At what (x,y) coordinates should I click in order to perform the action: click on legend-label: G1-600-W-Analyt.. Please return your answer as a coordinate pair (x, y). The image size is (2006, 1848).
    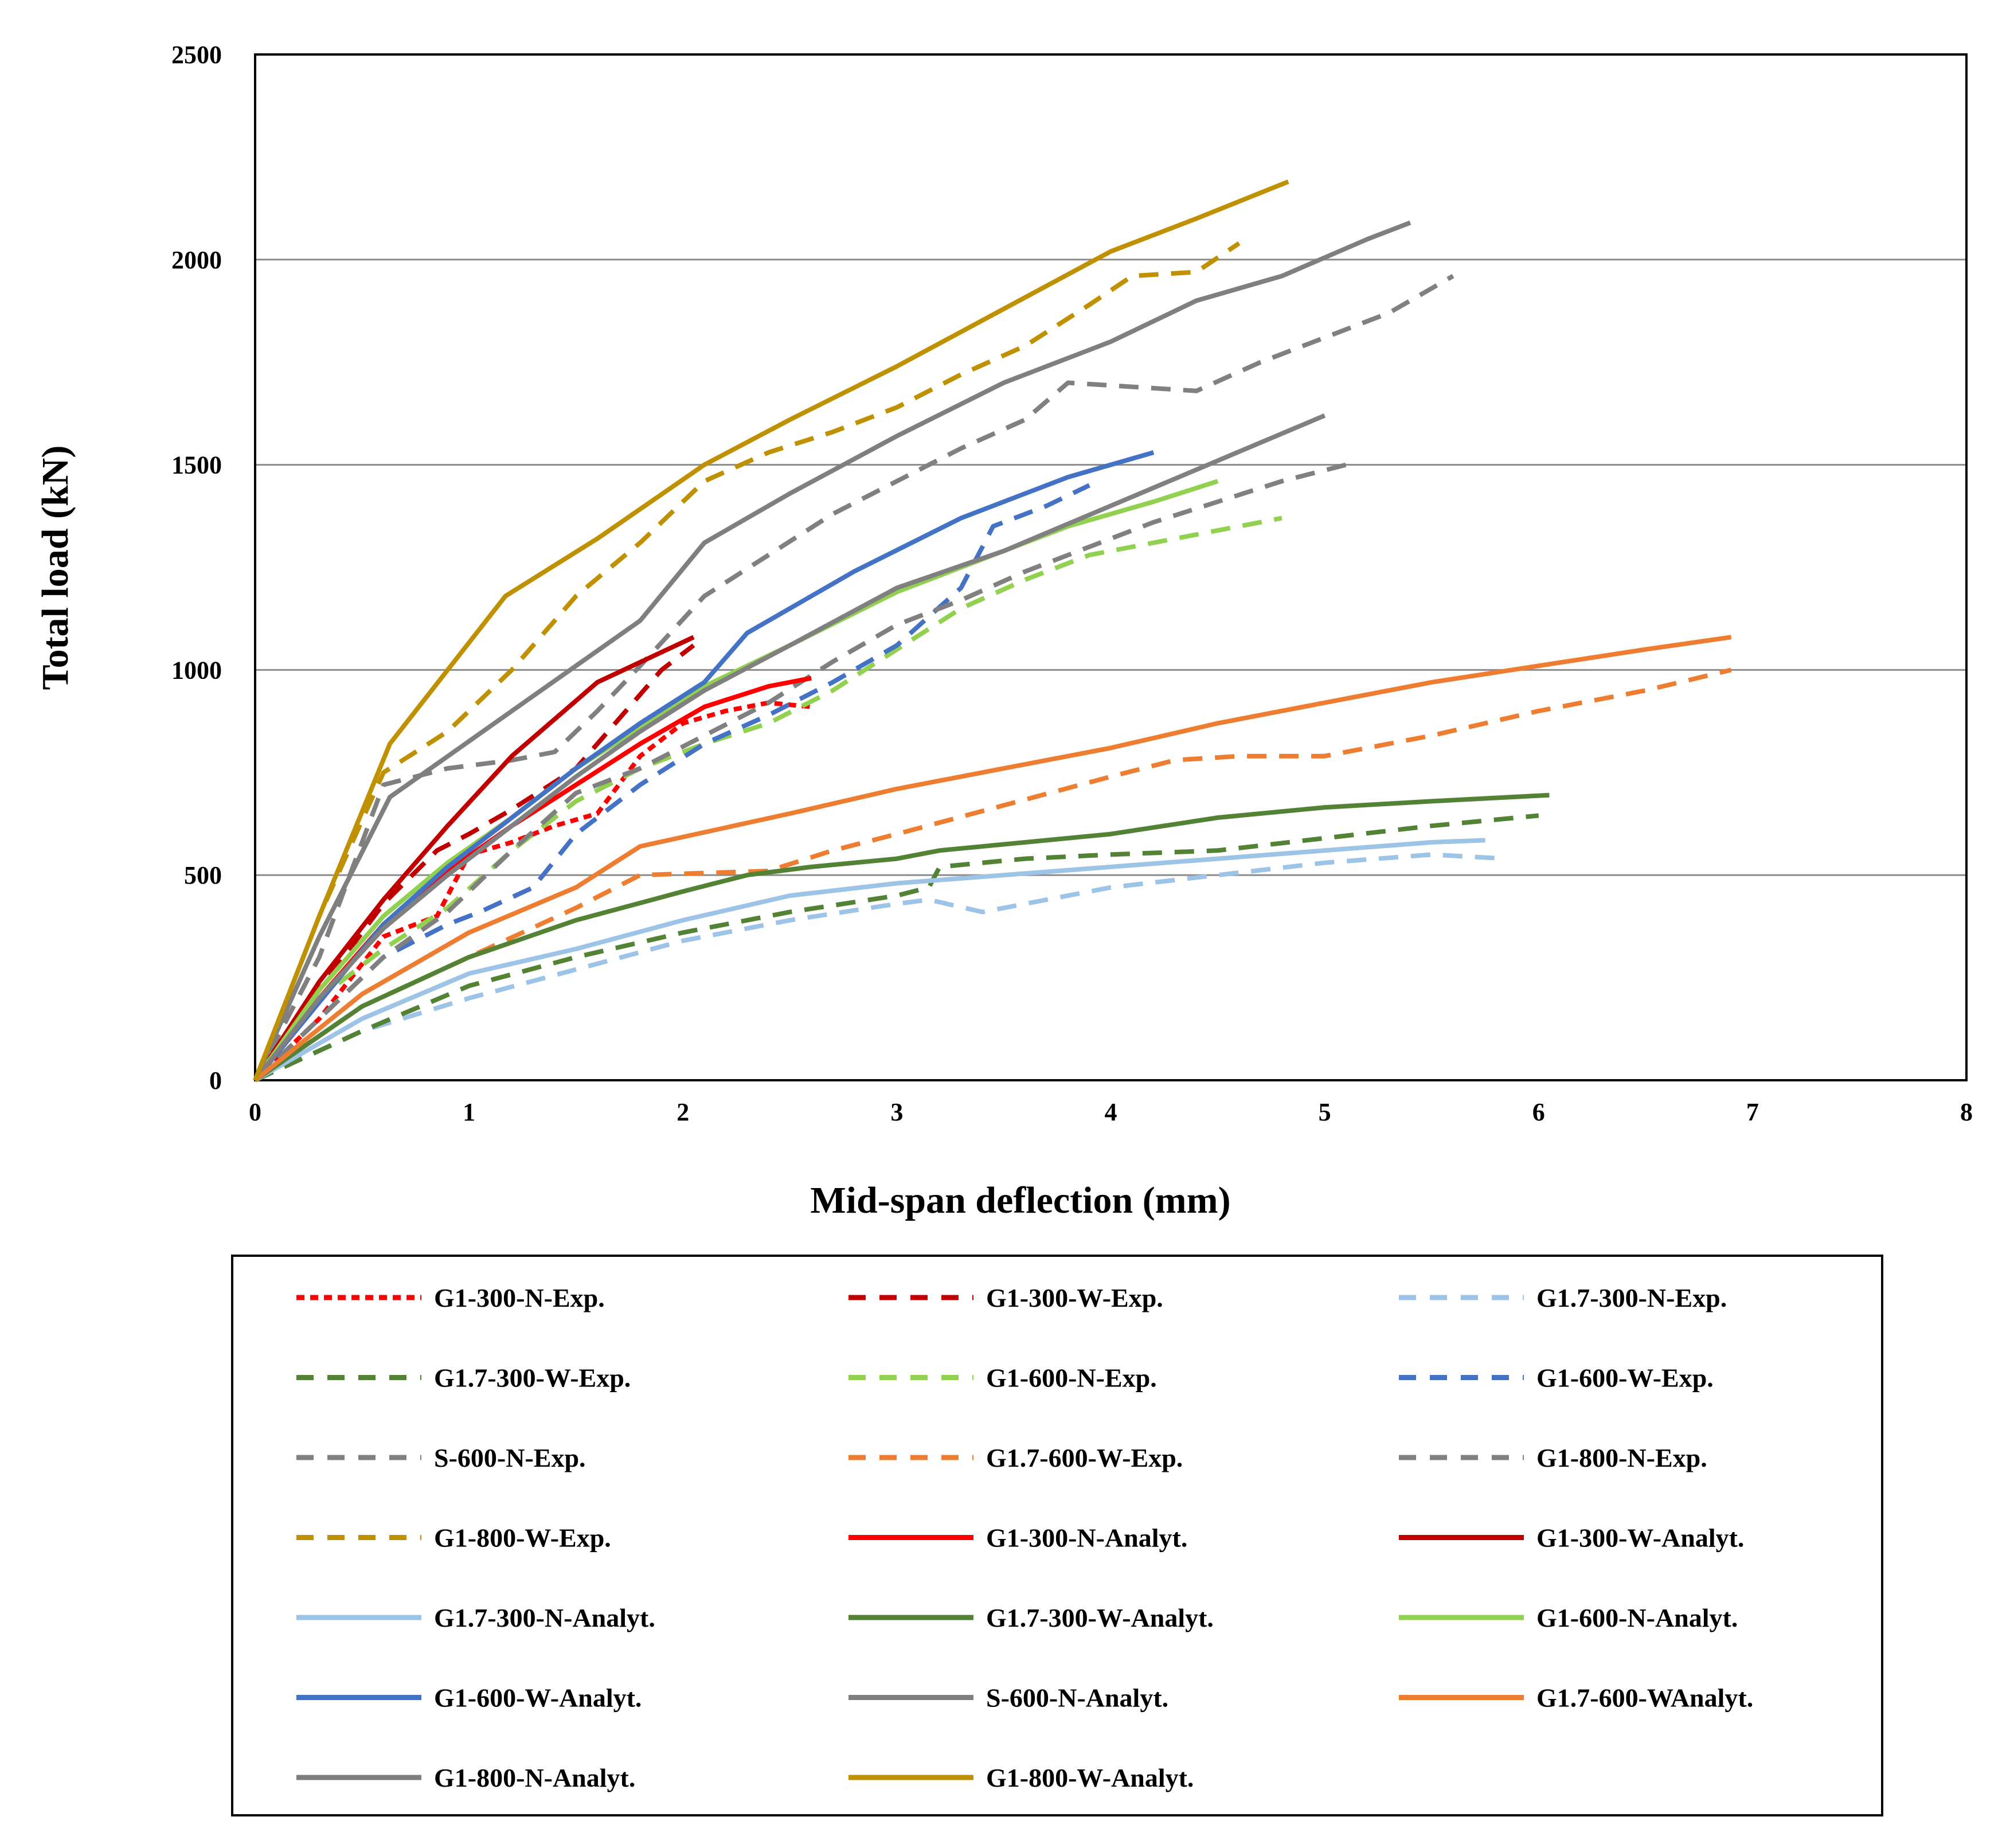
    Looking at the image, I should click on (538, 1698).